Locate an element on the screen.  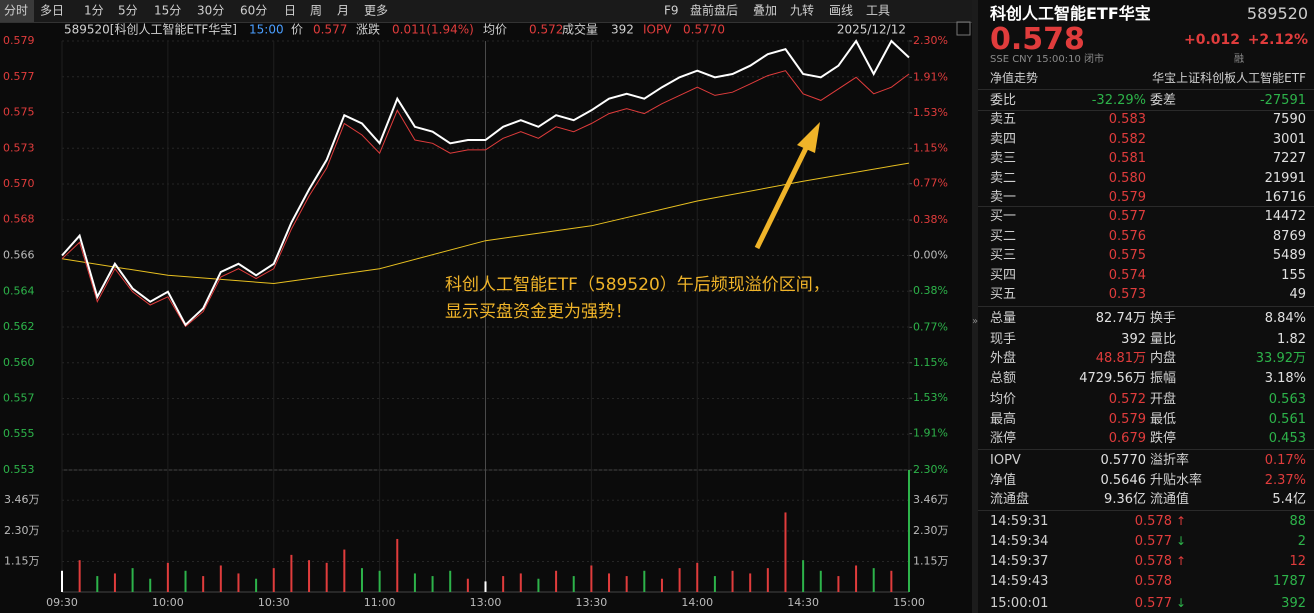
book-price: 0.583 is located at coordinates (1127, 119).